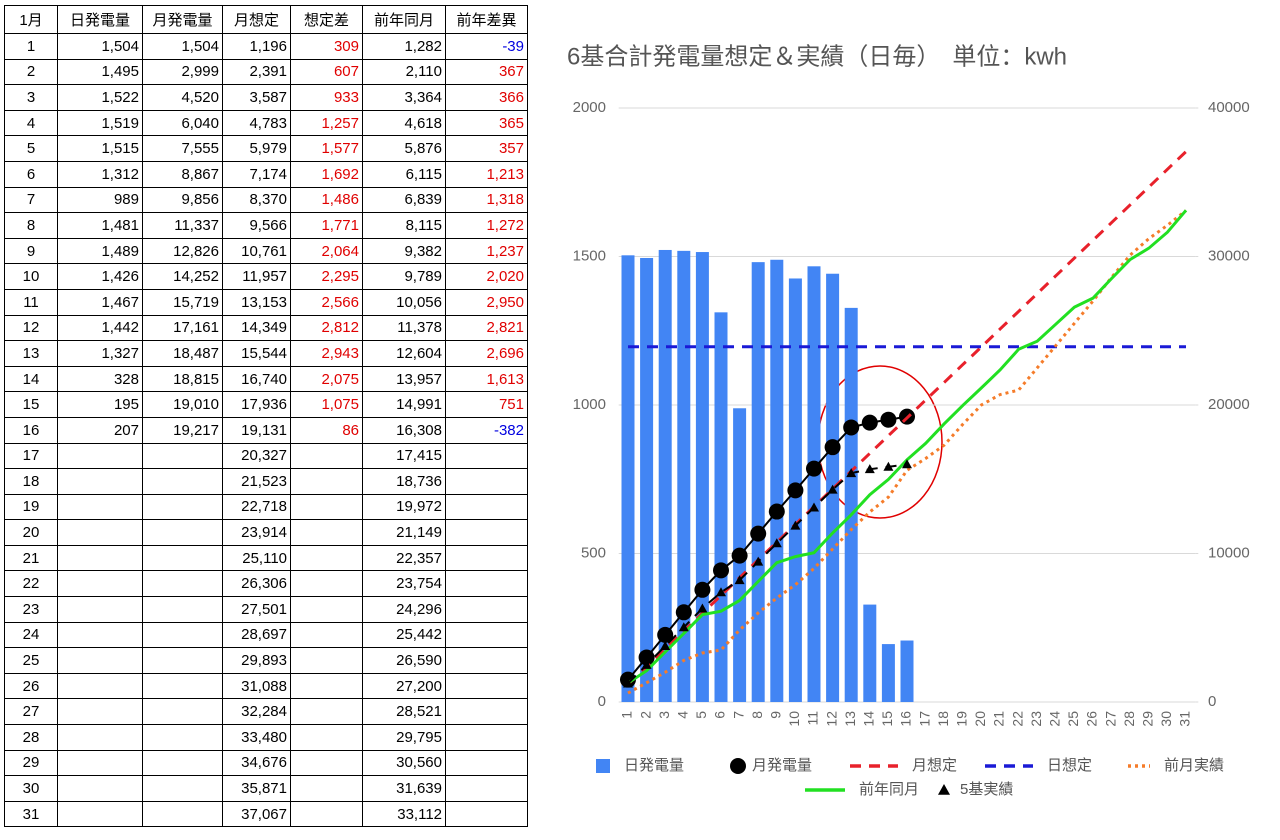 The height and width of the screenshot is (840, 1280). Describe the element at coordinates (256, 200) in the screenshot. I see `table-cell: 8,370` at that location.